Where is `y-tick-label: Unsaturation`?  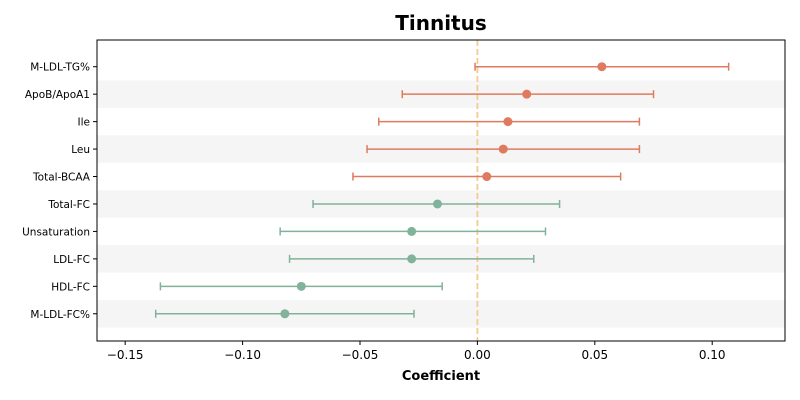
y-tick-label: Unsaturation is located at coordinates (56, 232).